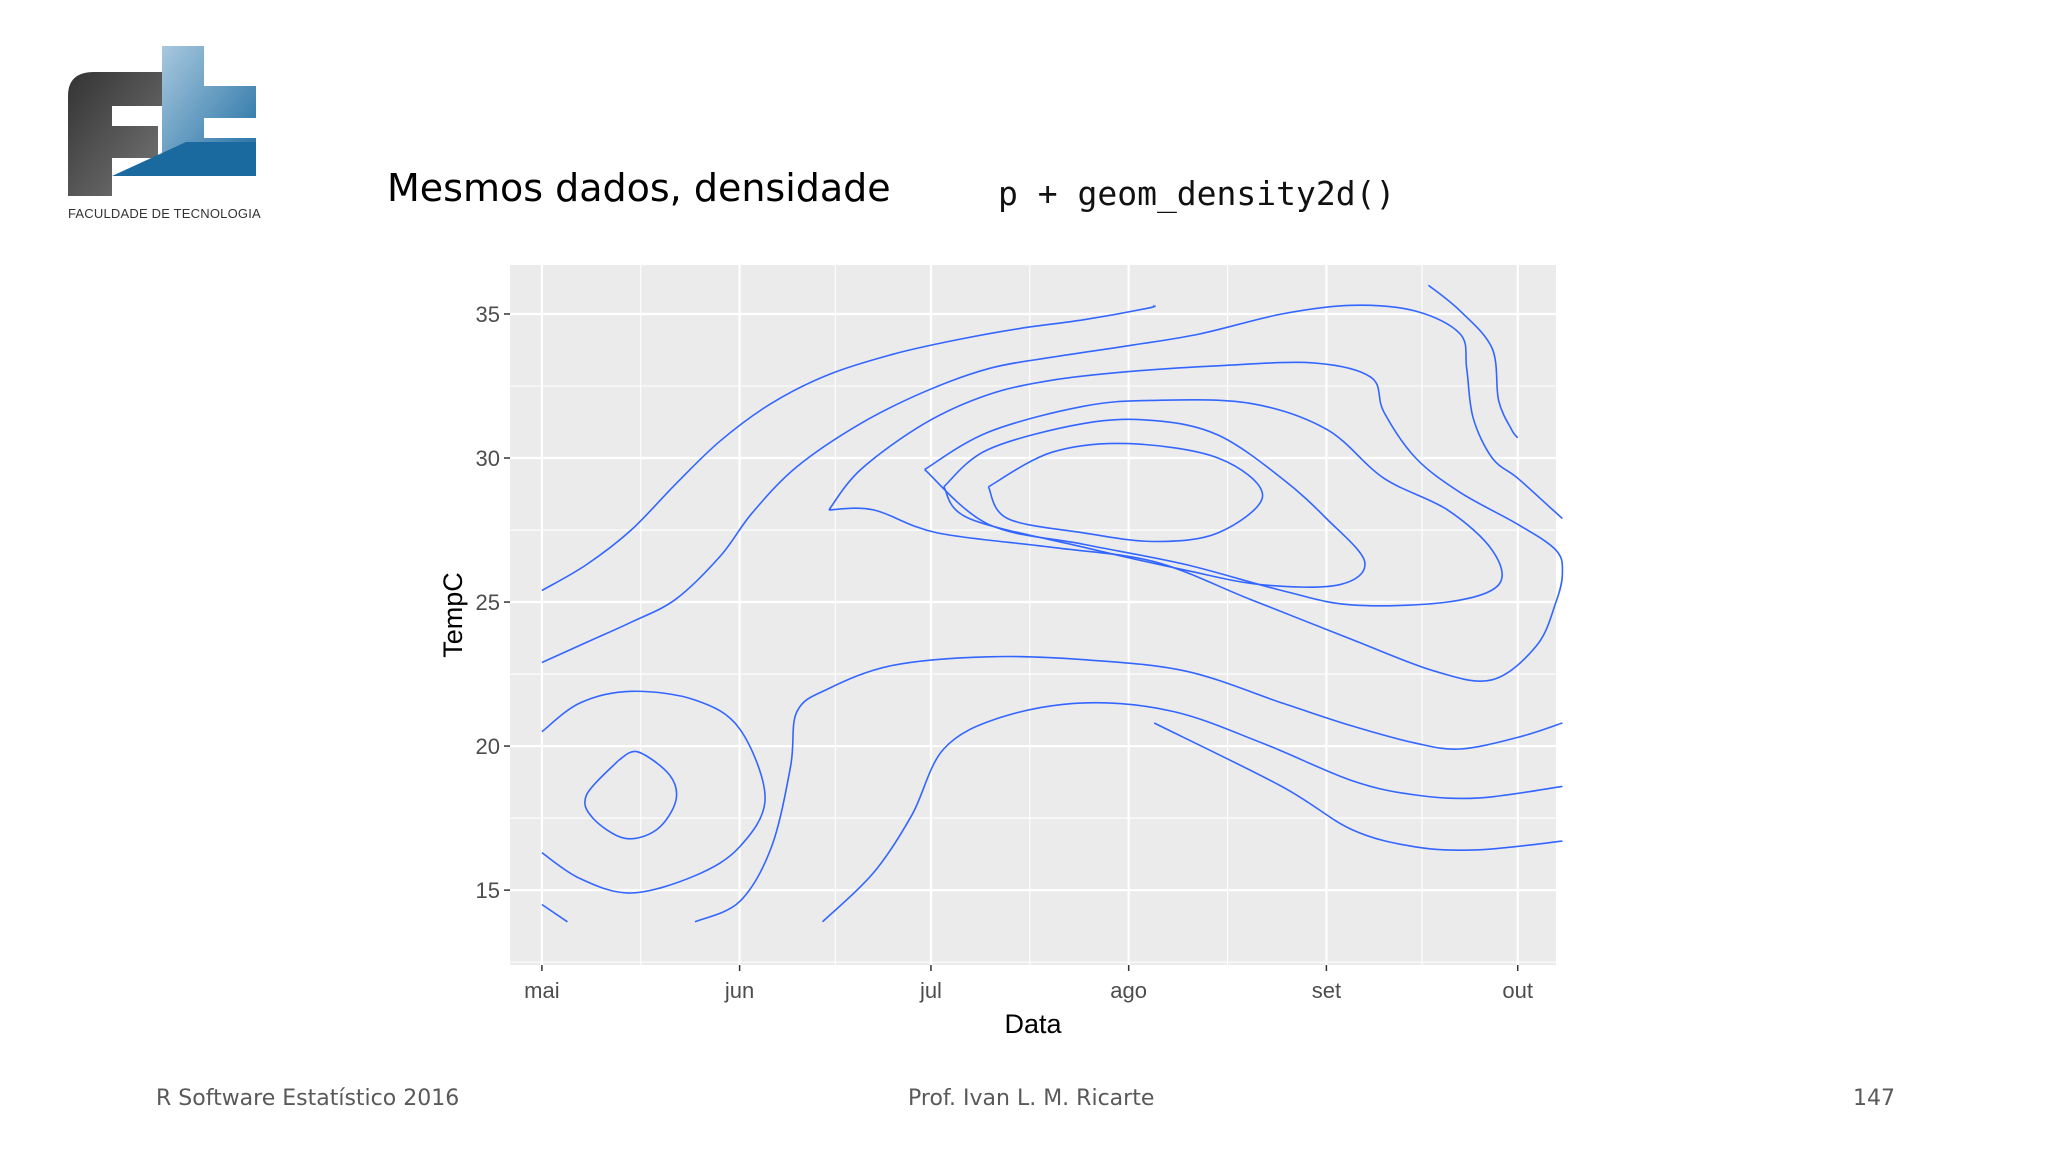  I want to click on page-number: 147, so click(1874, 1098).